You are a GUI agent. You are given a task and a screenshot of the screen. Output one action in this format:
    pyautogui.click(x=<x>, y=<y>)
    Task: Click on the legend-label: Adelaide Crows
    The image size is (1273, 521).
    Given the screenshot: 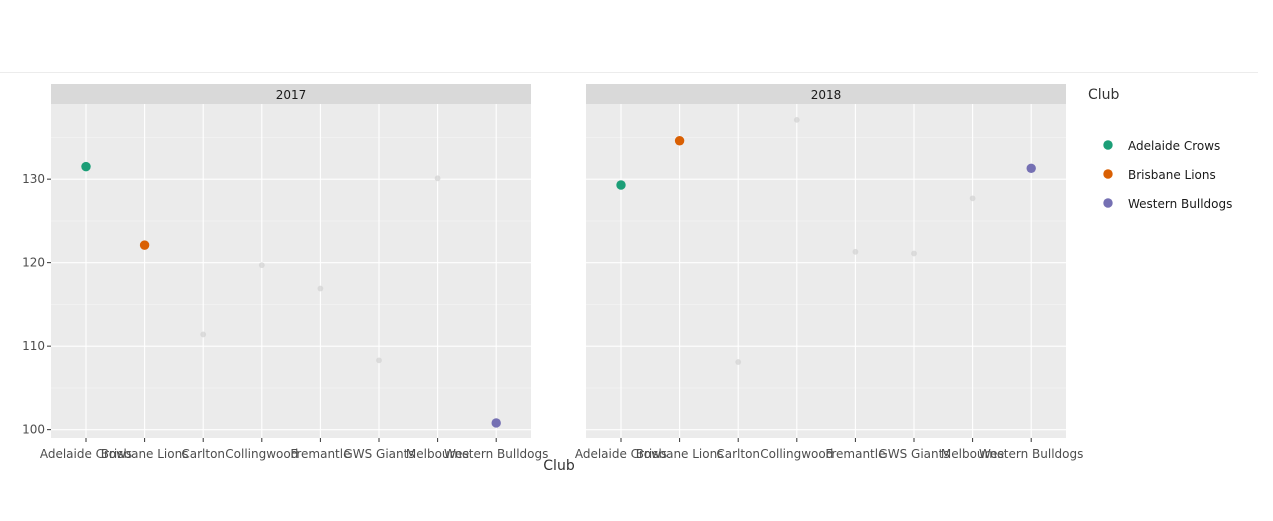 What is the action you would take?
    pyautogui.click(x=1174, y=146)
    